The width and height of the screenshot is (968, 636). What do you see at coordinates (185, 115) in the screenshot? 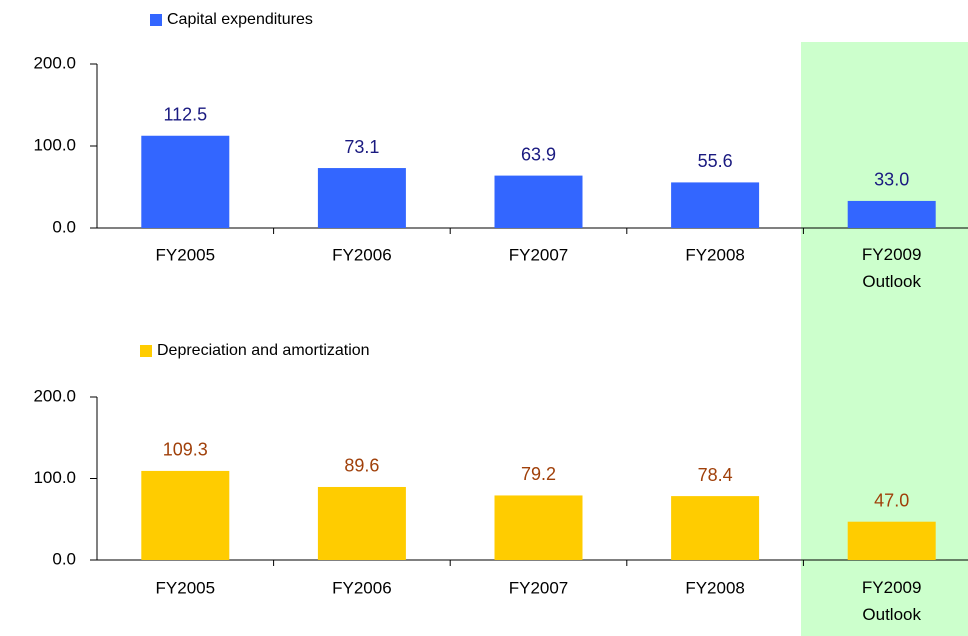
I see `value-label: 112.5` at bounding box center [185, 115].